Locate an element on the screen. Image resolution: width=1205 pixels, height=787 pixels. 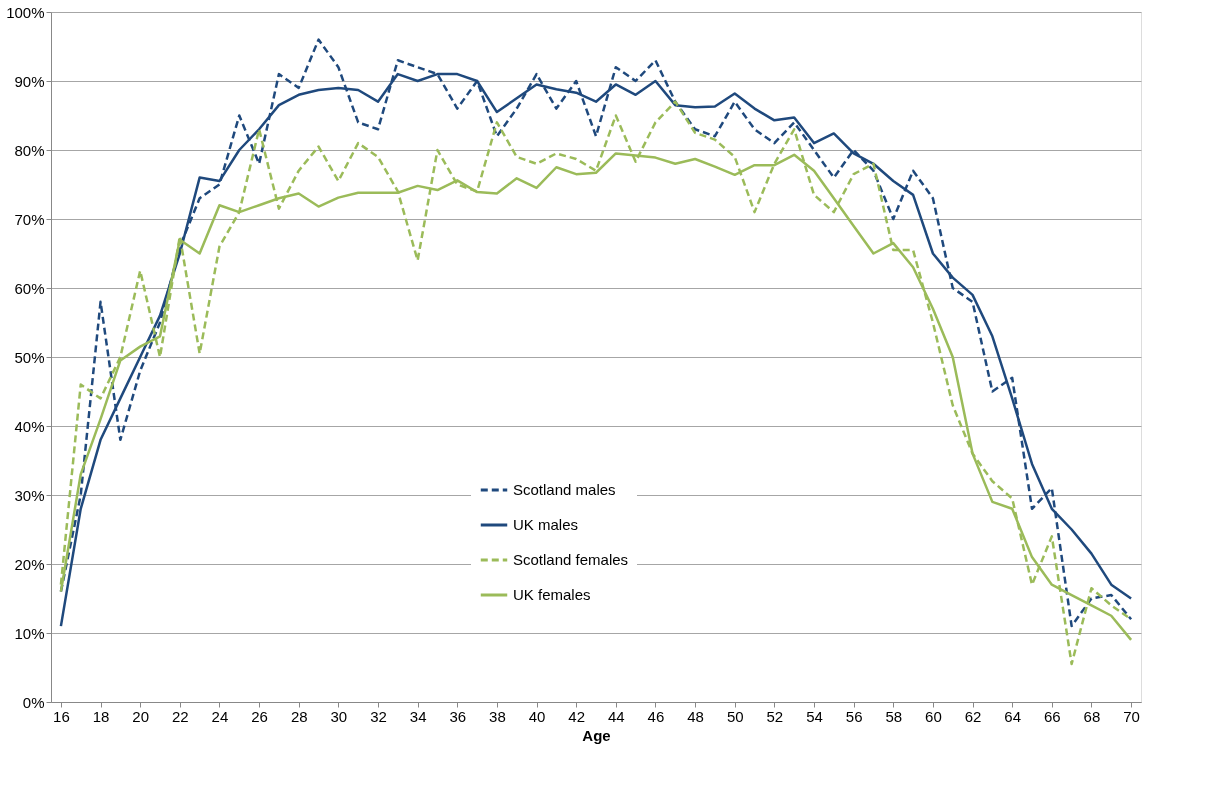
x-tick-label: 56 is located at coordinates (854, 716).